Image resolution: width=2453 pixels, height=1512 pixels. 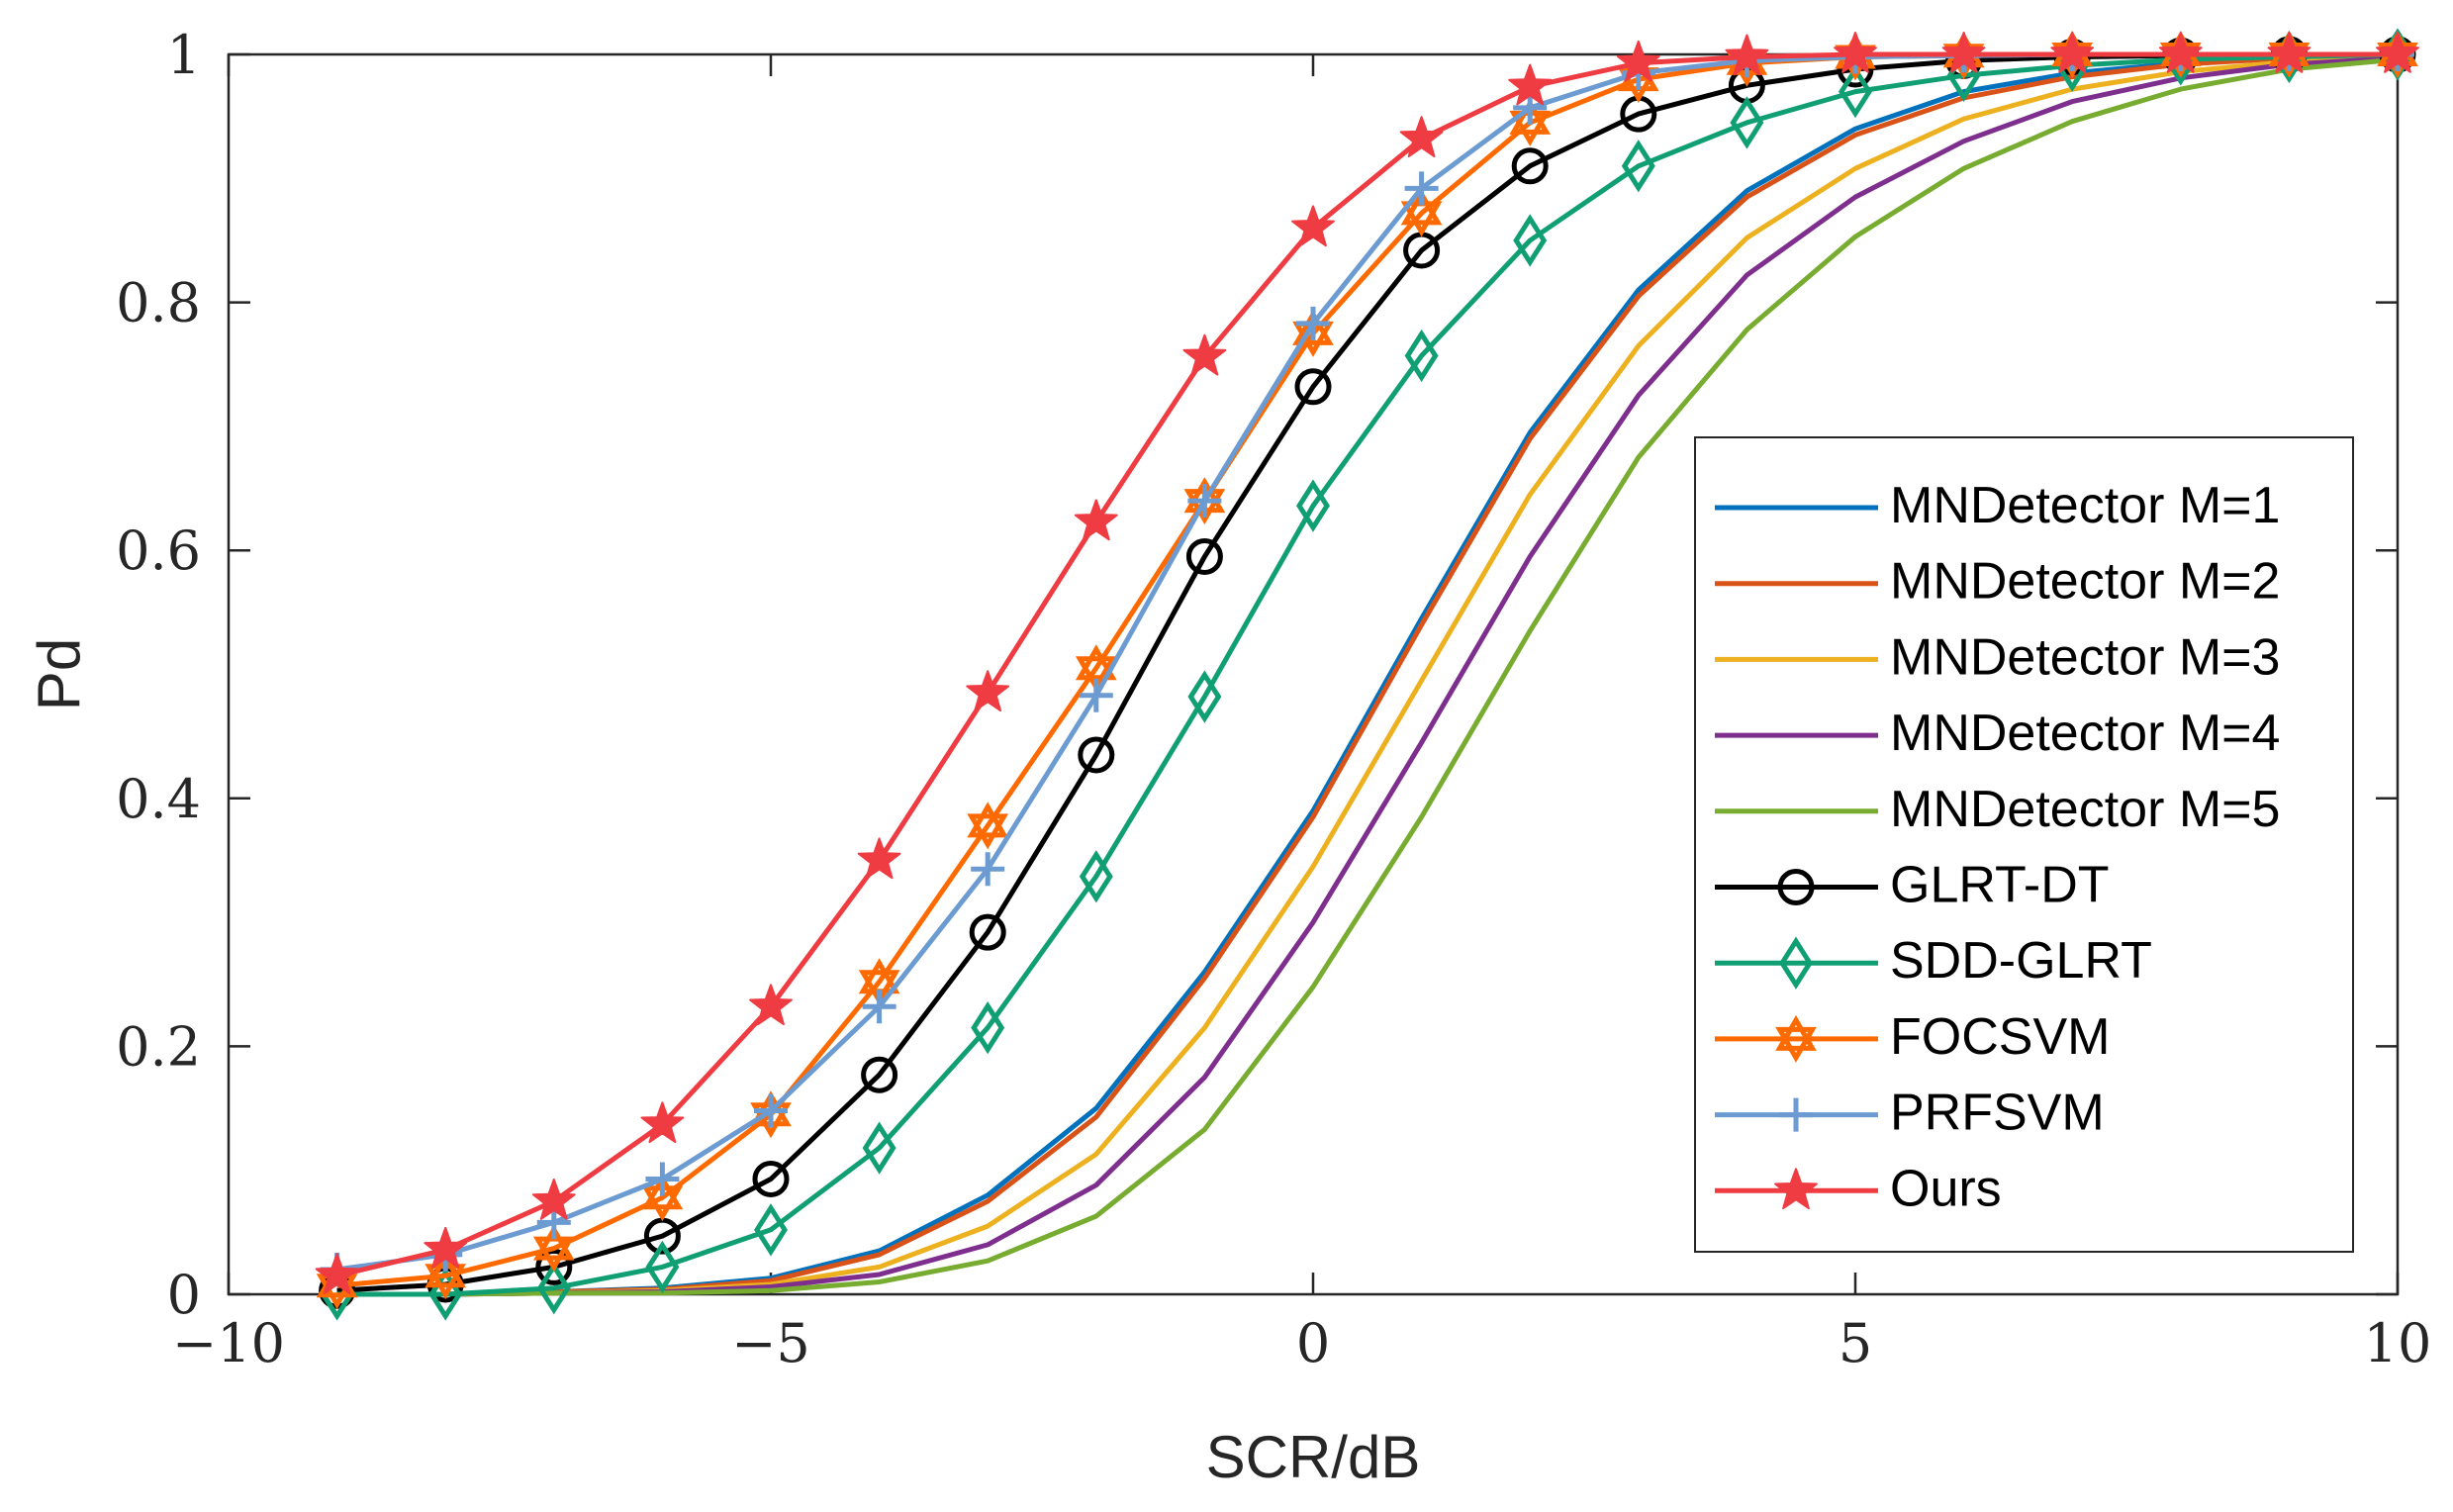 I want to click on legend-label: FOCSVM, so click(x=2000, y=1037).